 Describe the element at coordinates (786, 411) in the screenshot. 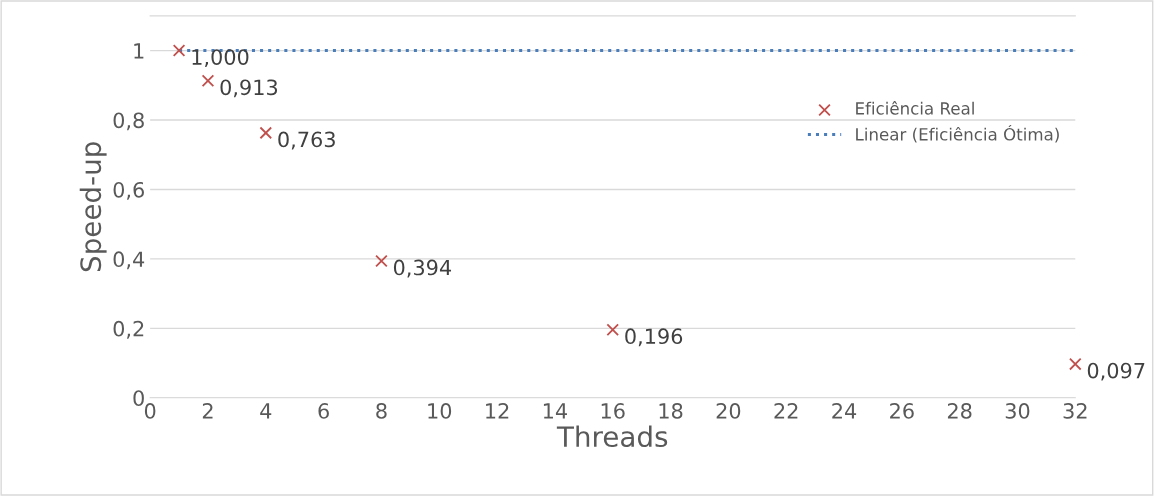

I see `x-tick-label: 22` at that location.